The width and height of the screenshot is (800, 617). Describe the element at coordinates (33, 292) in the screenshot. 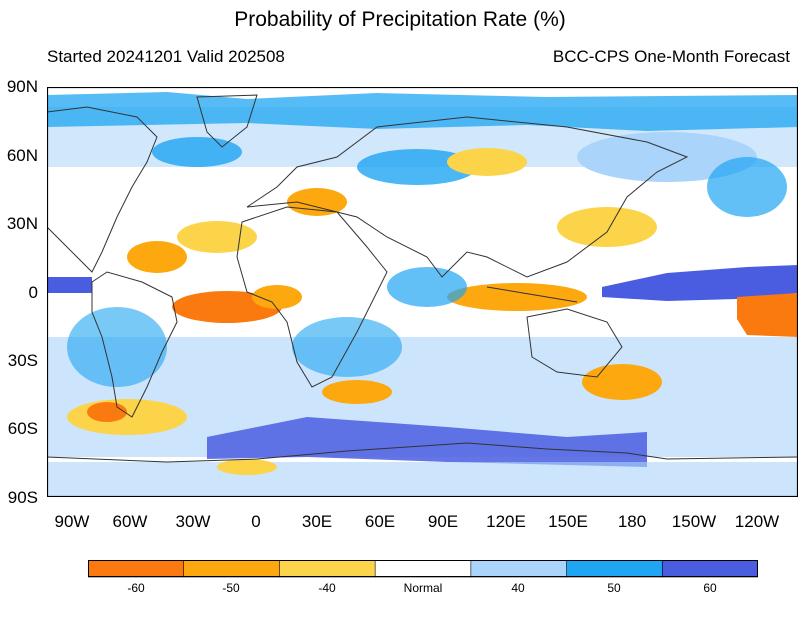

I see `lat-label-equator: 0` at that location.